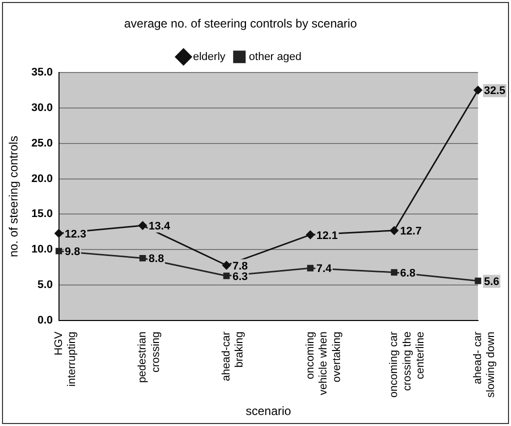 This screenshot has height=426, width=511. Describe the element at coordinates (240, 266) in the screenshot. I see `data-label: 7.8` at that location.